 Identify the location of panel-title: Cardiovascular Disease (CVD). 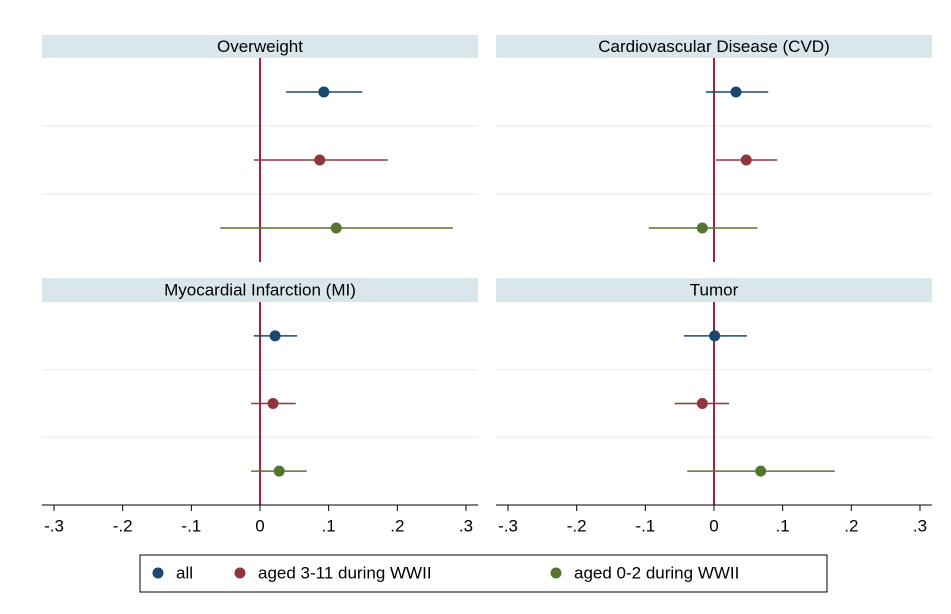
(713, 46).